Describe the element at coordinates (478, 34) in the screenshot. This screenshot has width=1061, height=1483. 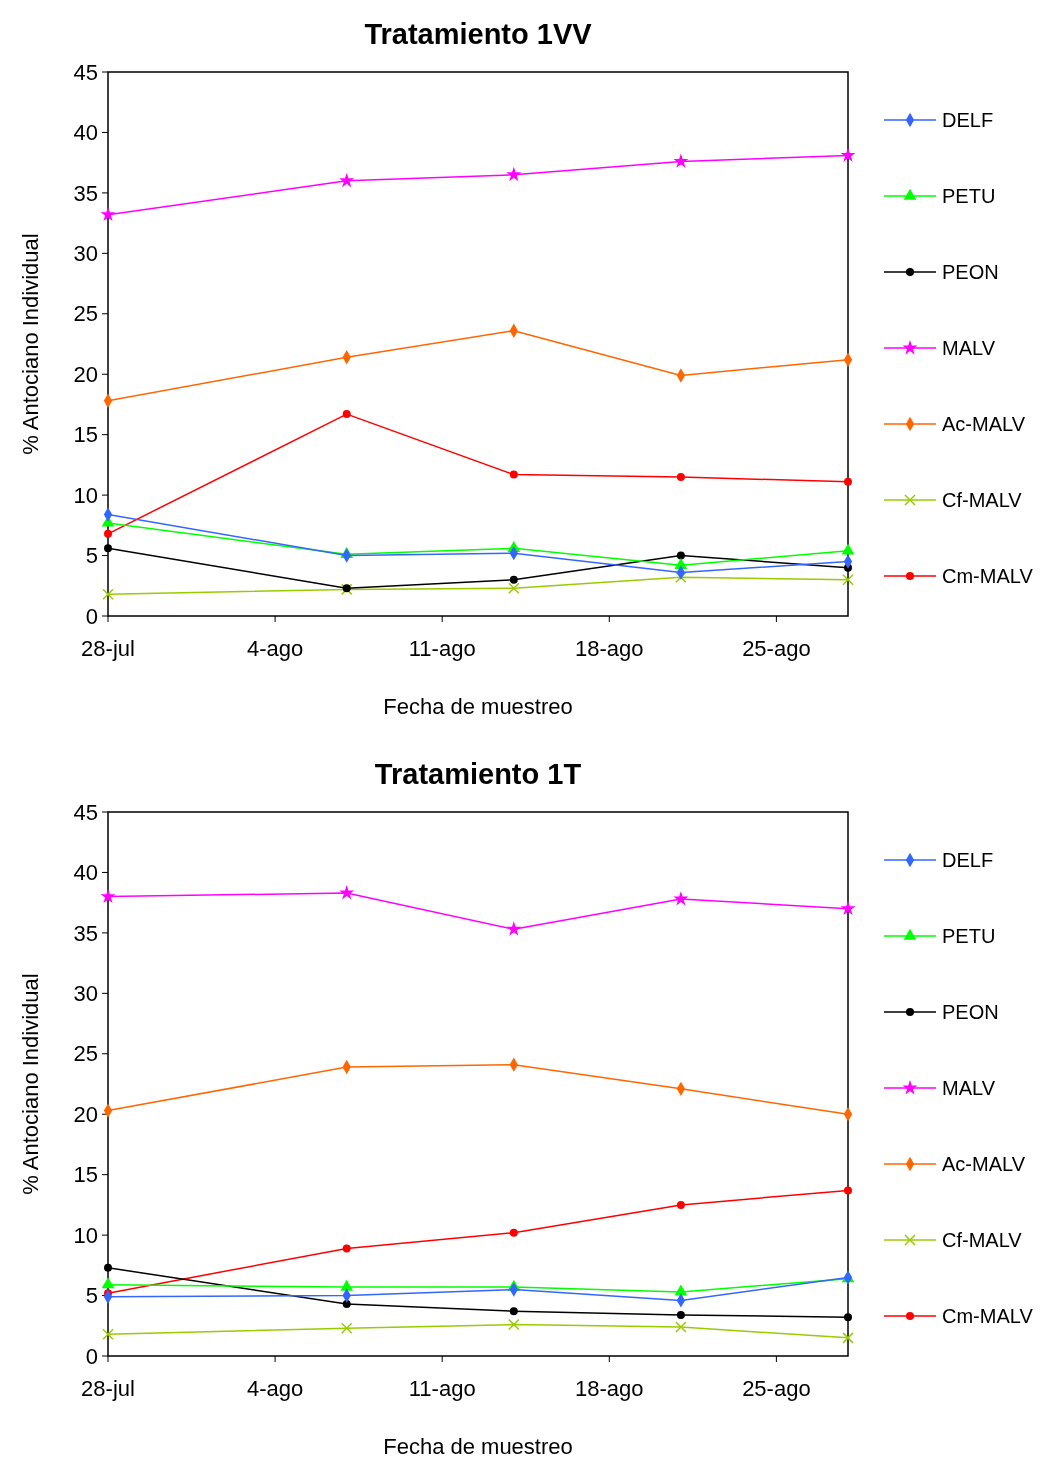
I see `chart-title: Tratamiento 1VV` at that location.